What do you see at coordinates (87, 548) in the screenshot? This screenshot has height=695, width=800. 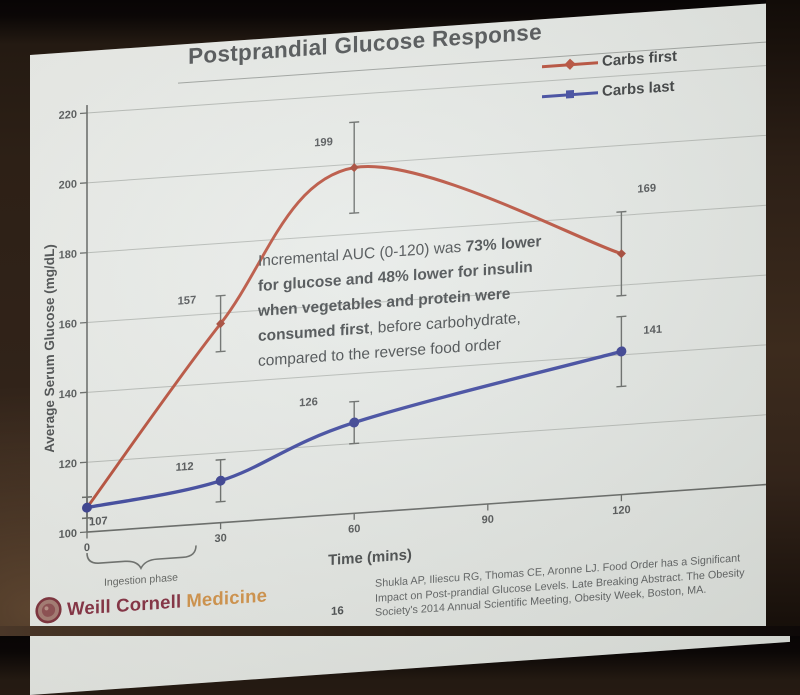 I see `x-tick-label: 0` at bounding box center [87, 548].